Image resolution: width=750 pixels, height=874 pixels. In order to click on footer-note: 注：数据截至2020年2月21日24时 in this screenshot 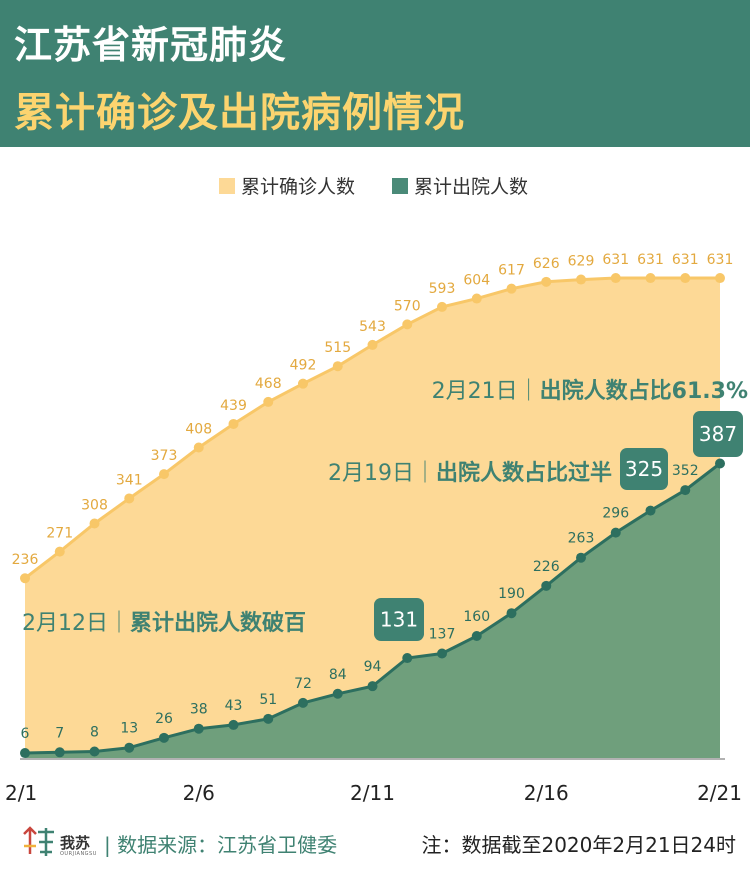, I will do `click(578, 845)`.